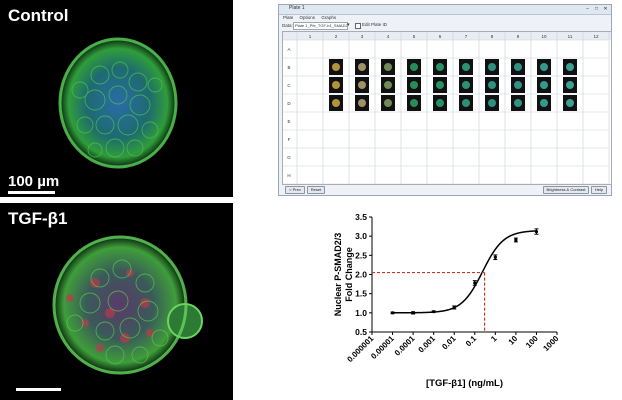  What do you see at coordinates (375, 24) in the screenshot?
I see `edit-id-label: Edit Plate ID` at bounding box center [375, 24].